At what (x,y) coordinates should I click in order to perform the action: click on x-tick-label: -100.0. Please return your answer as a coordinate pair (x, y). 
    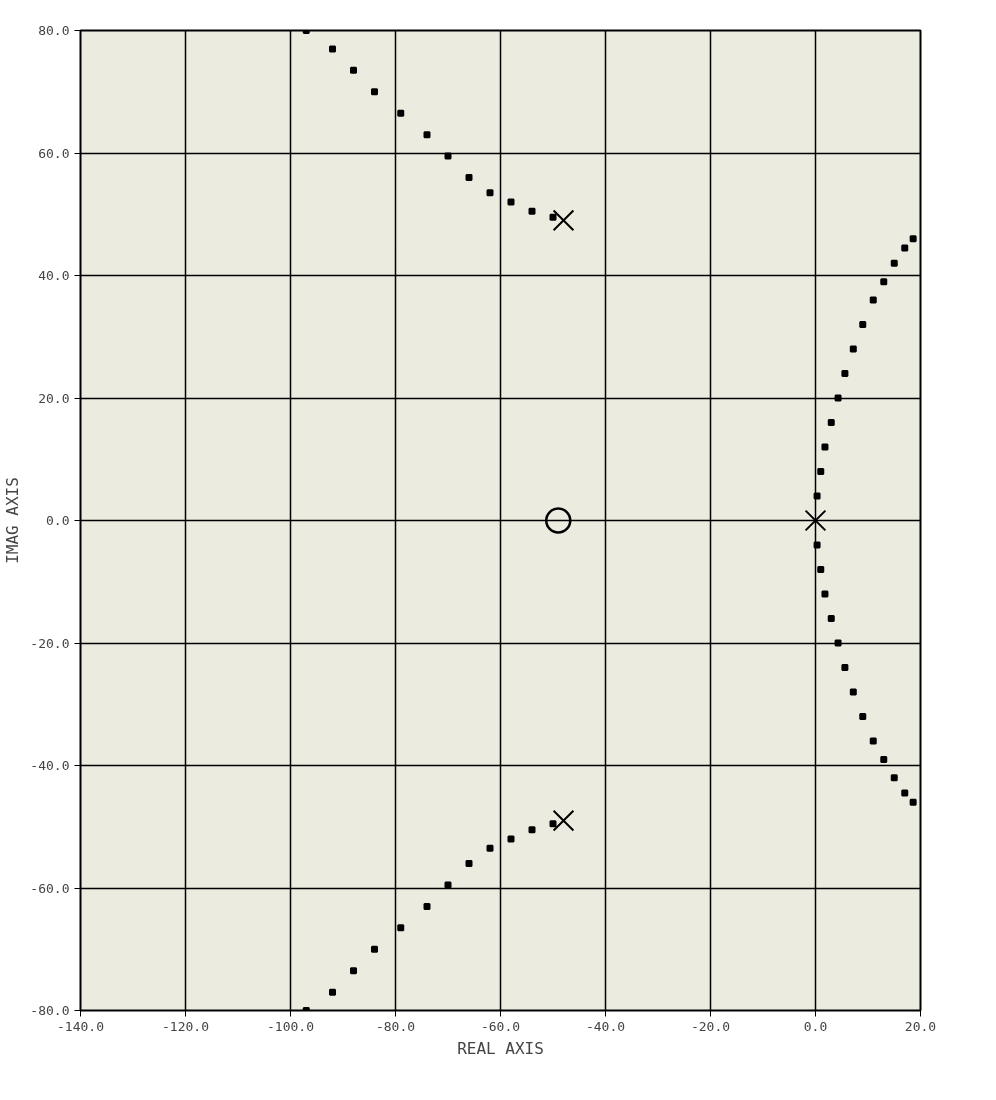
    Looking at the image, I should click on (290, 1026).